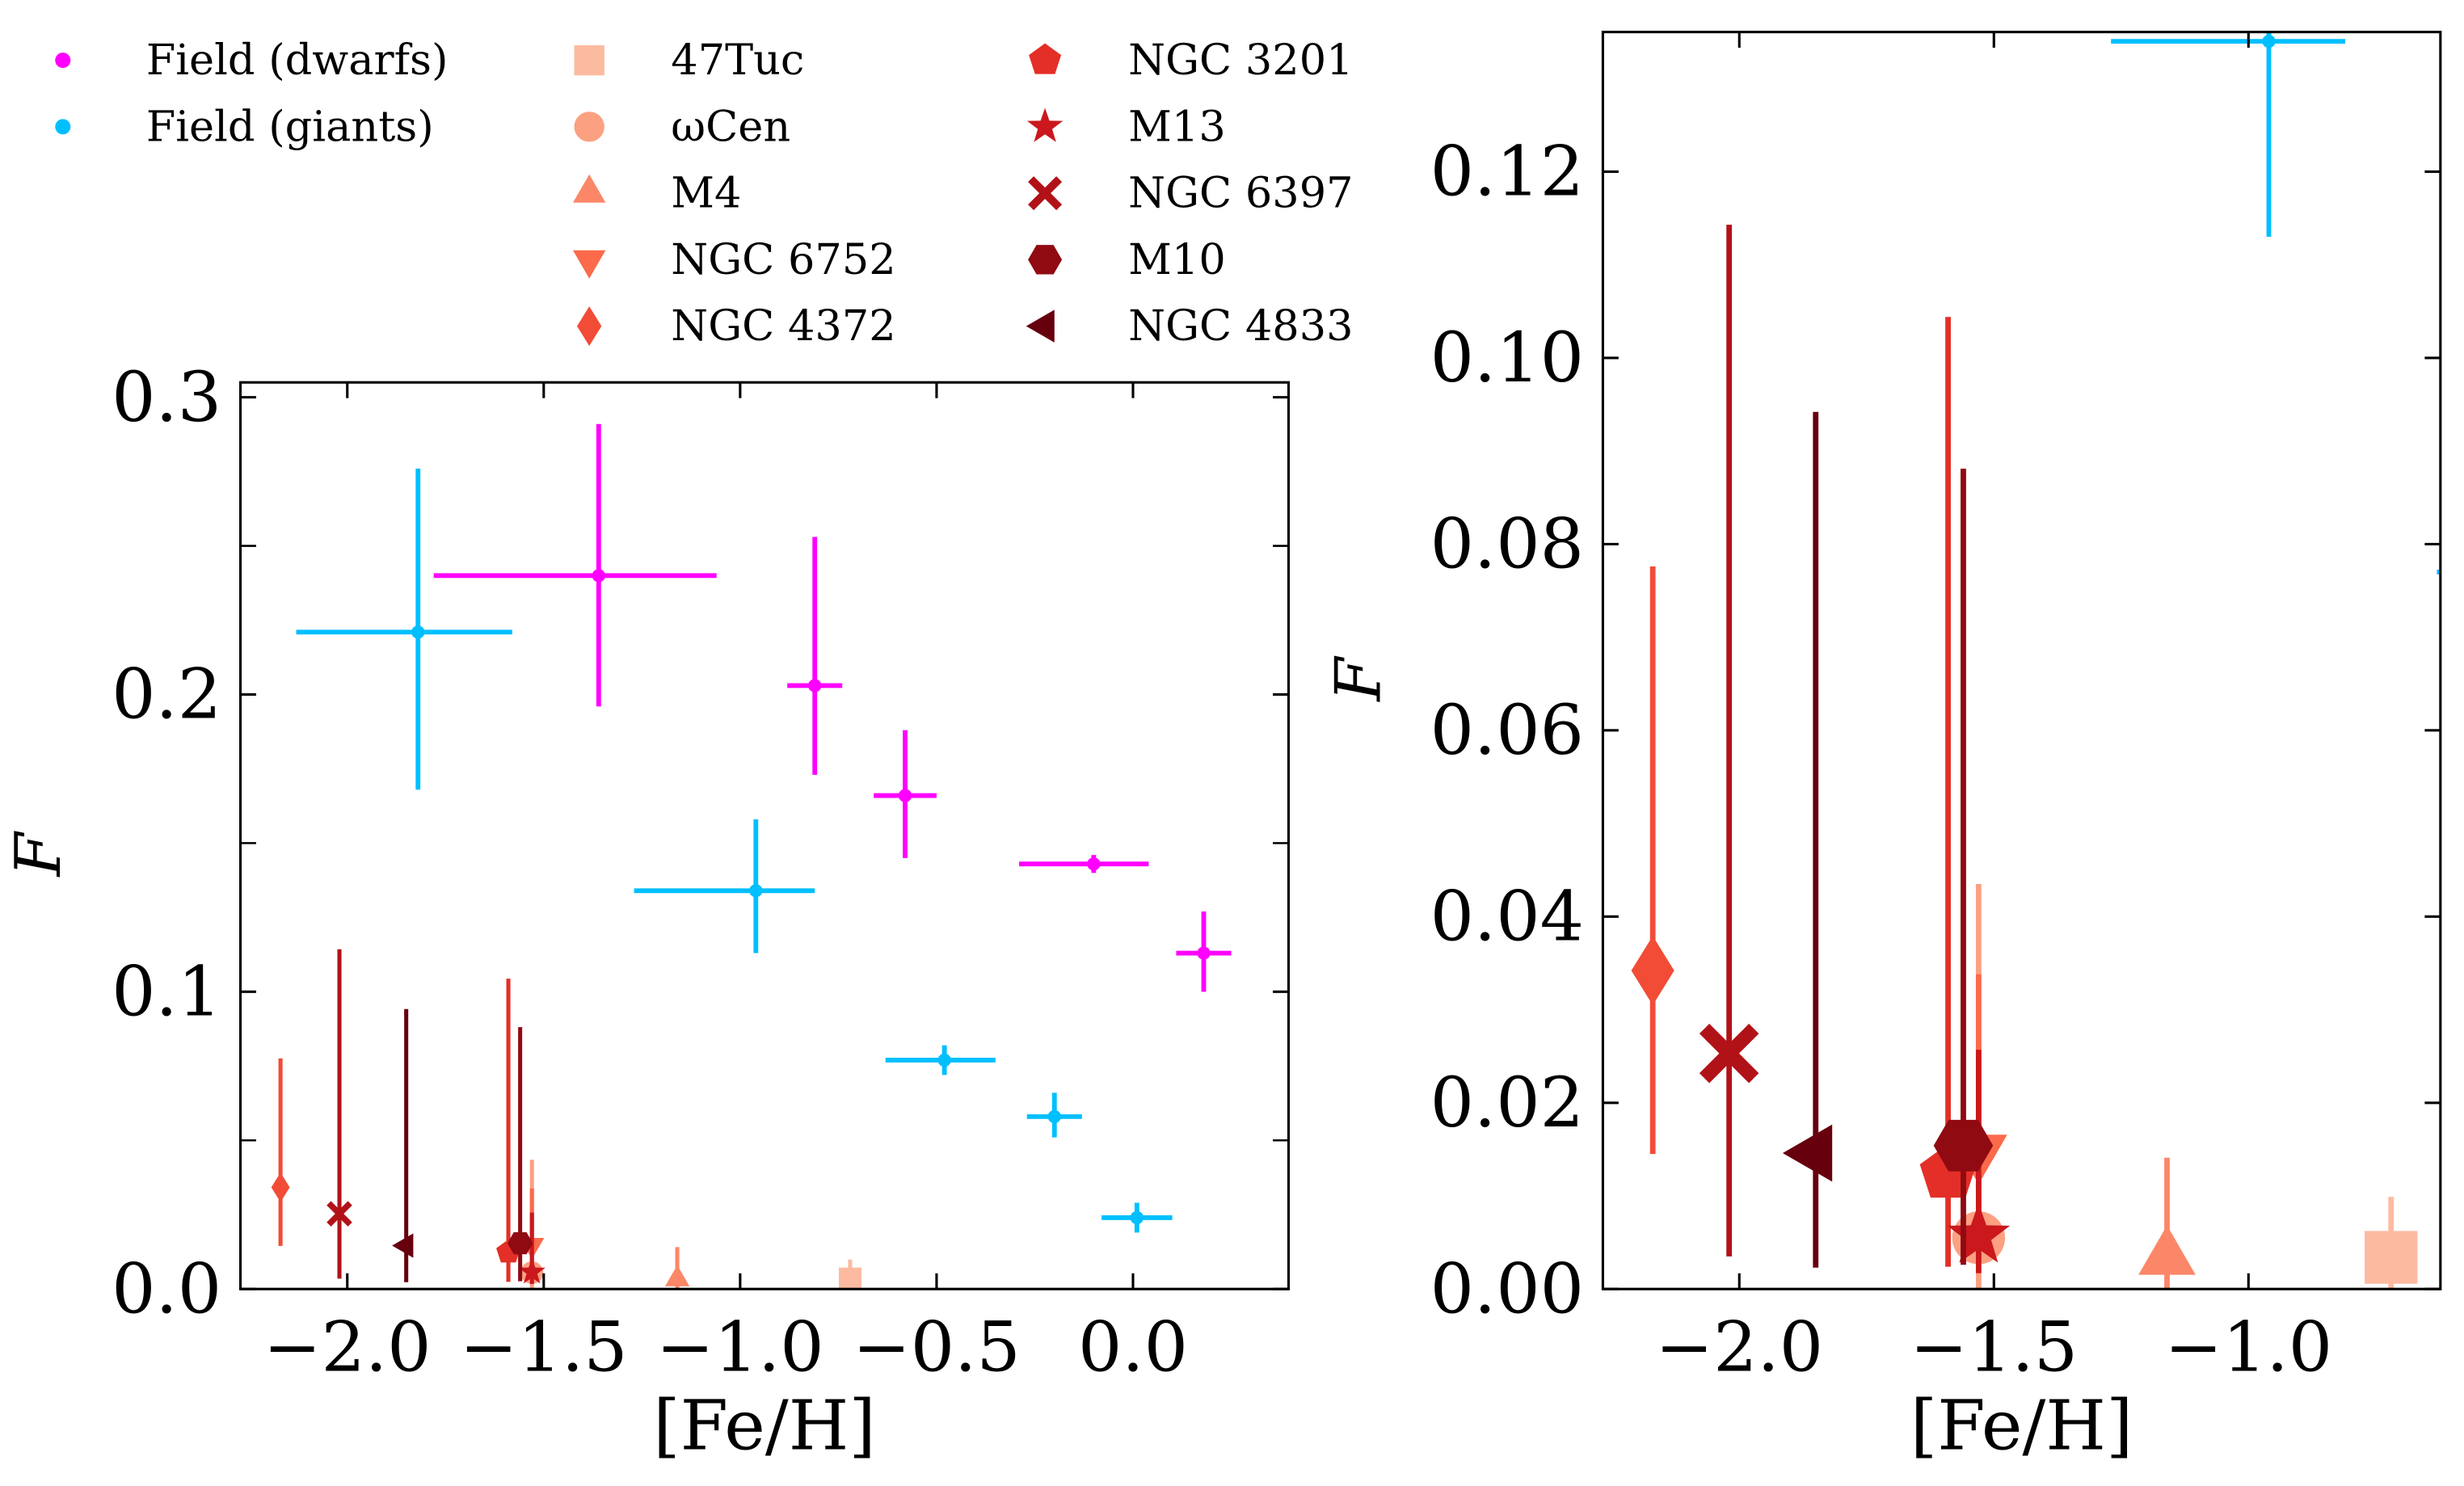 The image size is (2464, 1486). I want to click on y-tick-label: 0.10, so click(1507, 358).